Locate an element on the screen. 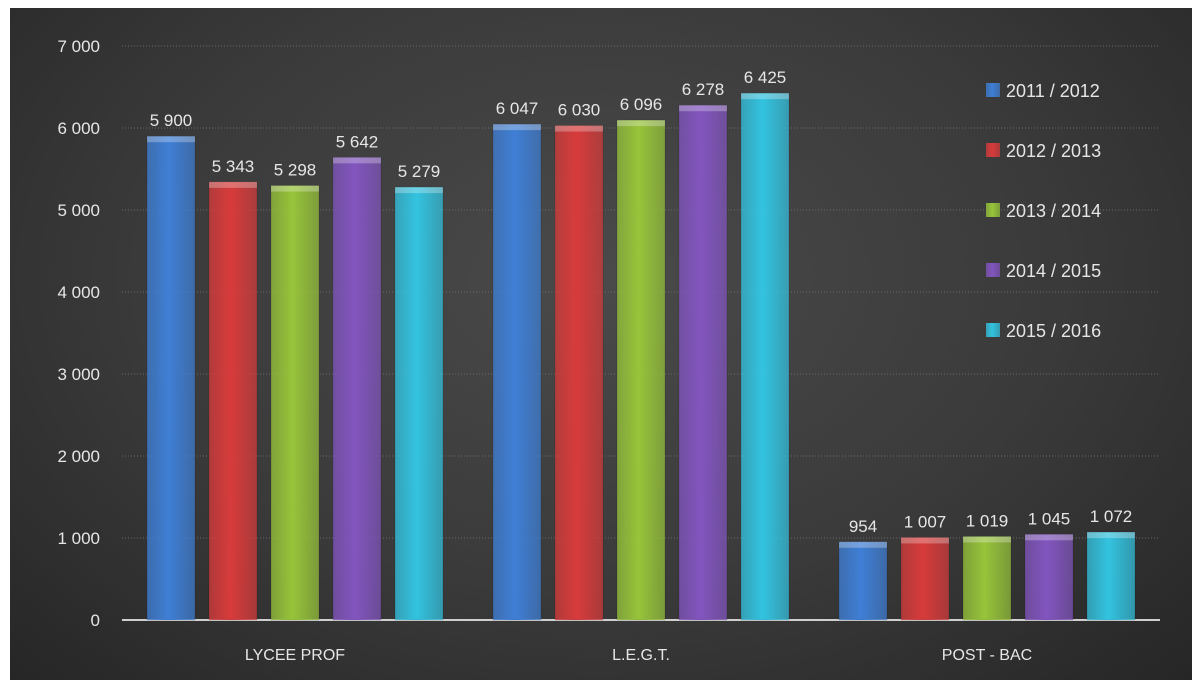 The height and width of the screenshot is (688, 1202). data-label: 6 278 is located at coordinates (703, 89).